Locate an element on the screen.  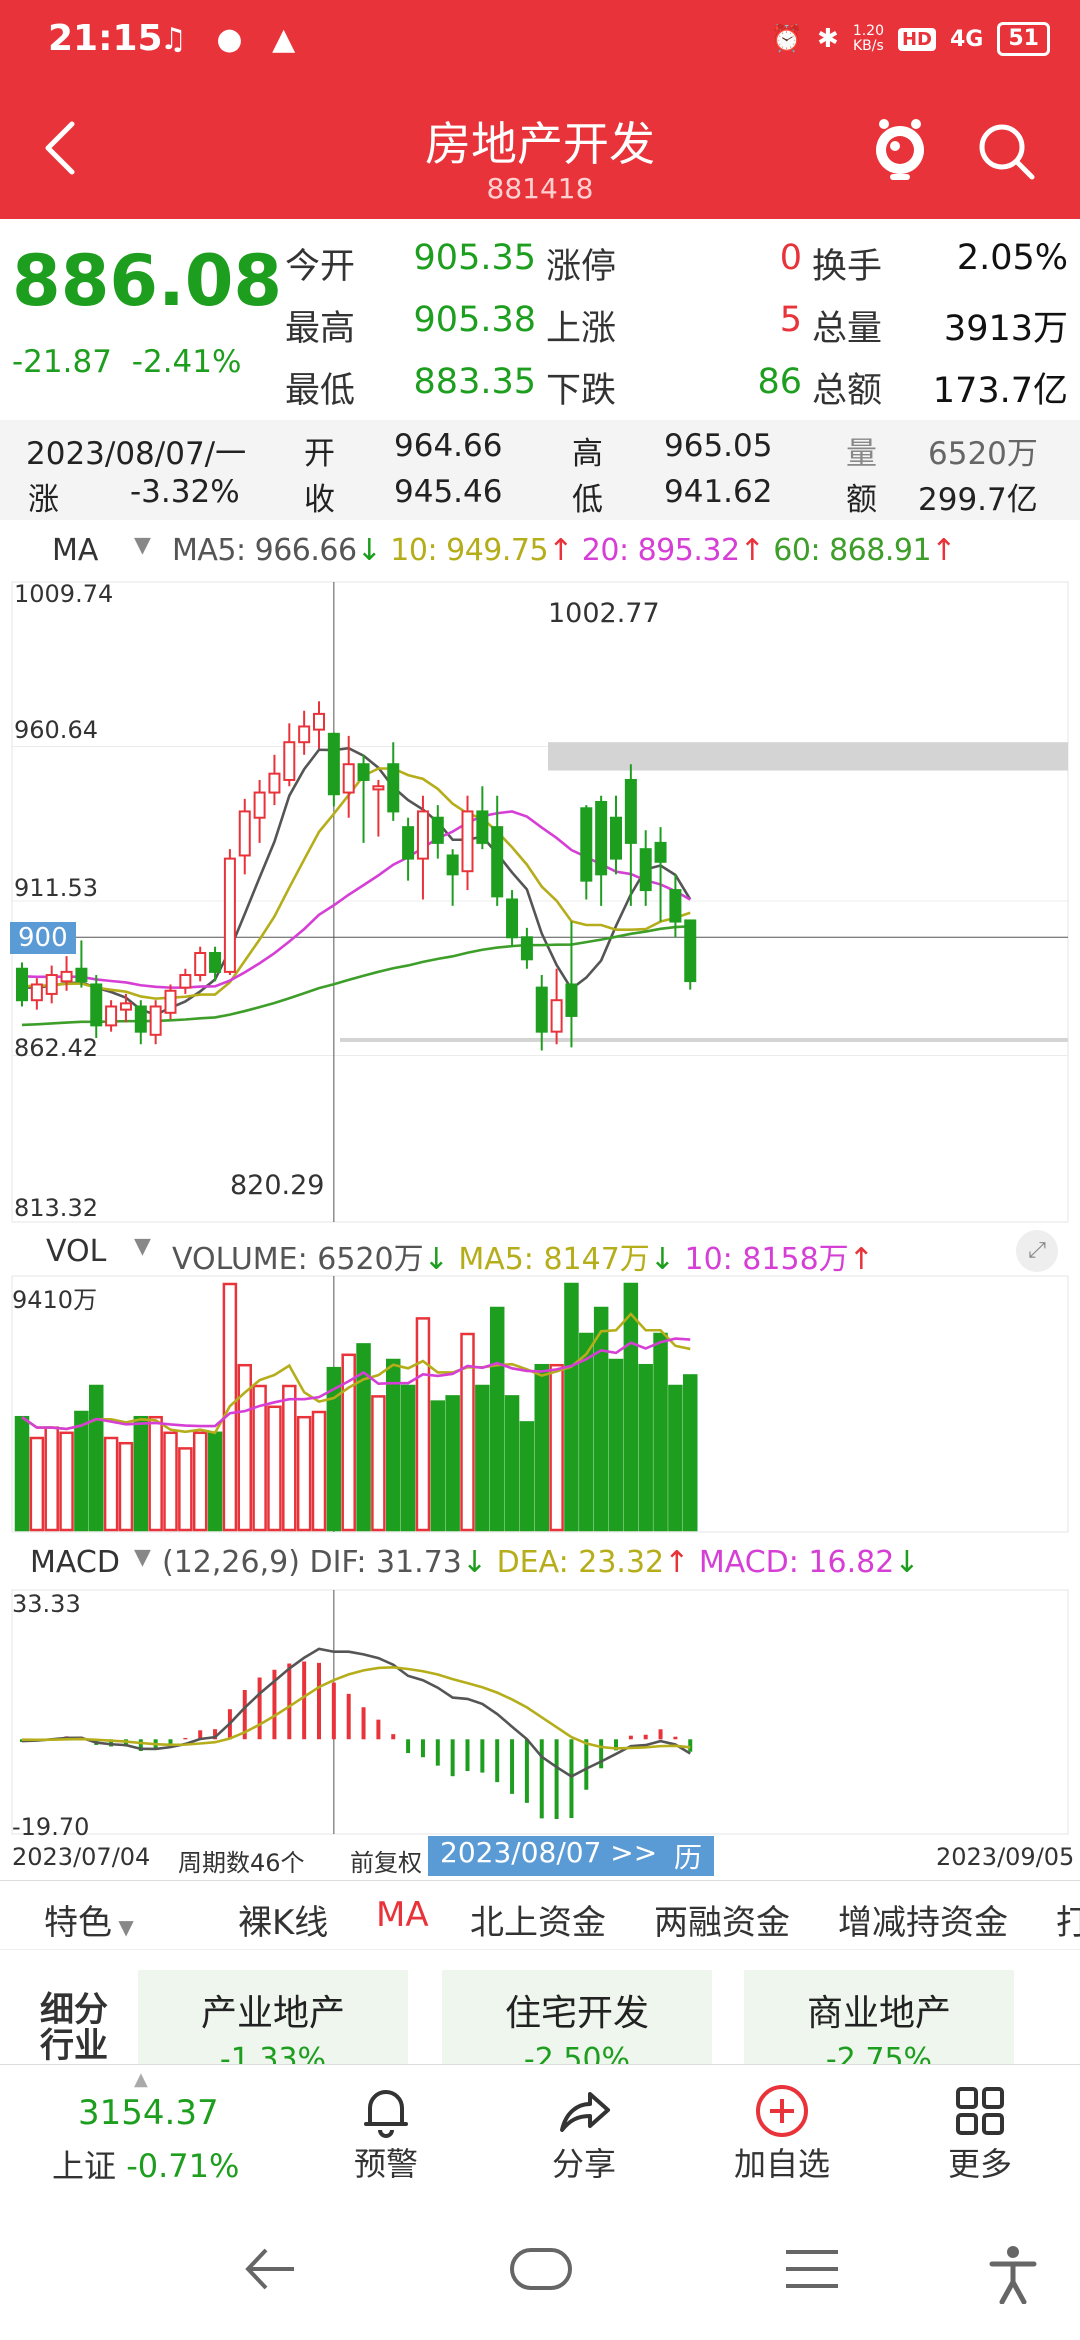
day-open-label: 开 is located at coordinates (319, 454).